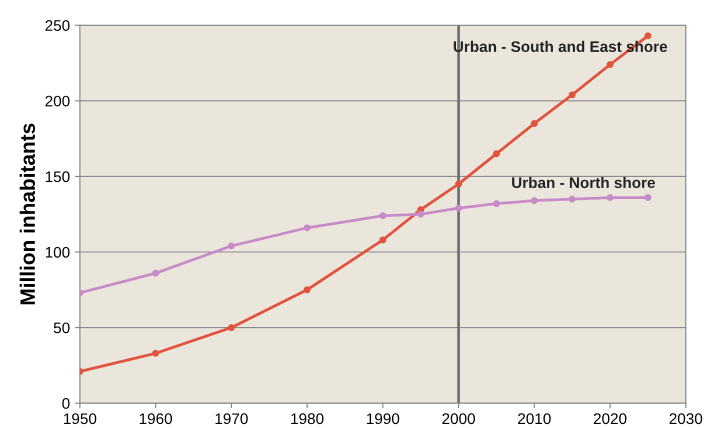  Describe the element at coordinates (307, 418) in the screenshot. I see `x-tick-label: 1980` at that location.